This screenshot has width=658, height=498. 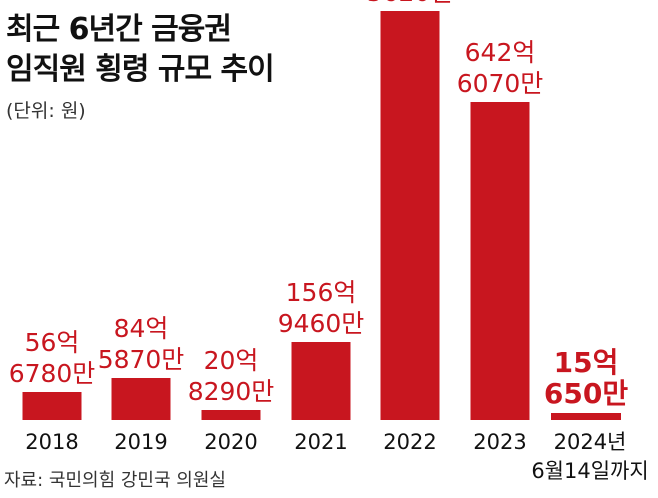 I want to click on value-label: 642억, so click(x=500, y=52).